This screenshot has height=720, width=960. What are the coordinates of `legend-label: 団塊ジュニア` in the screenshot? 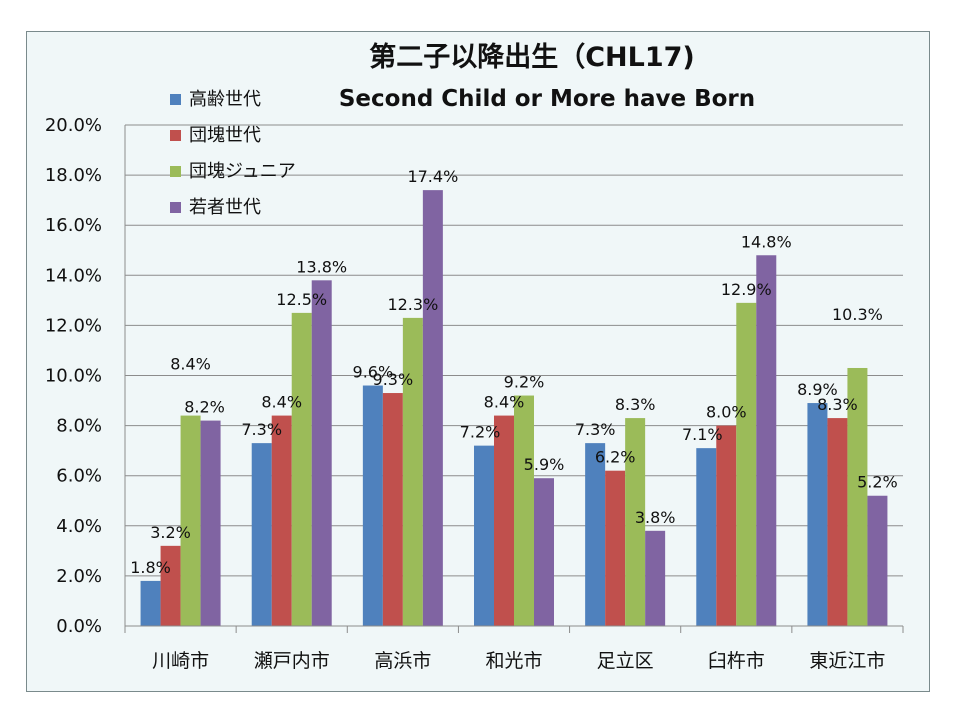 It's located at (242, 171).